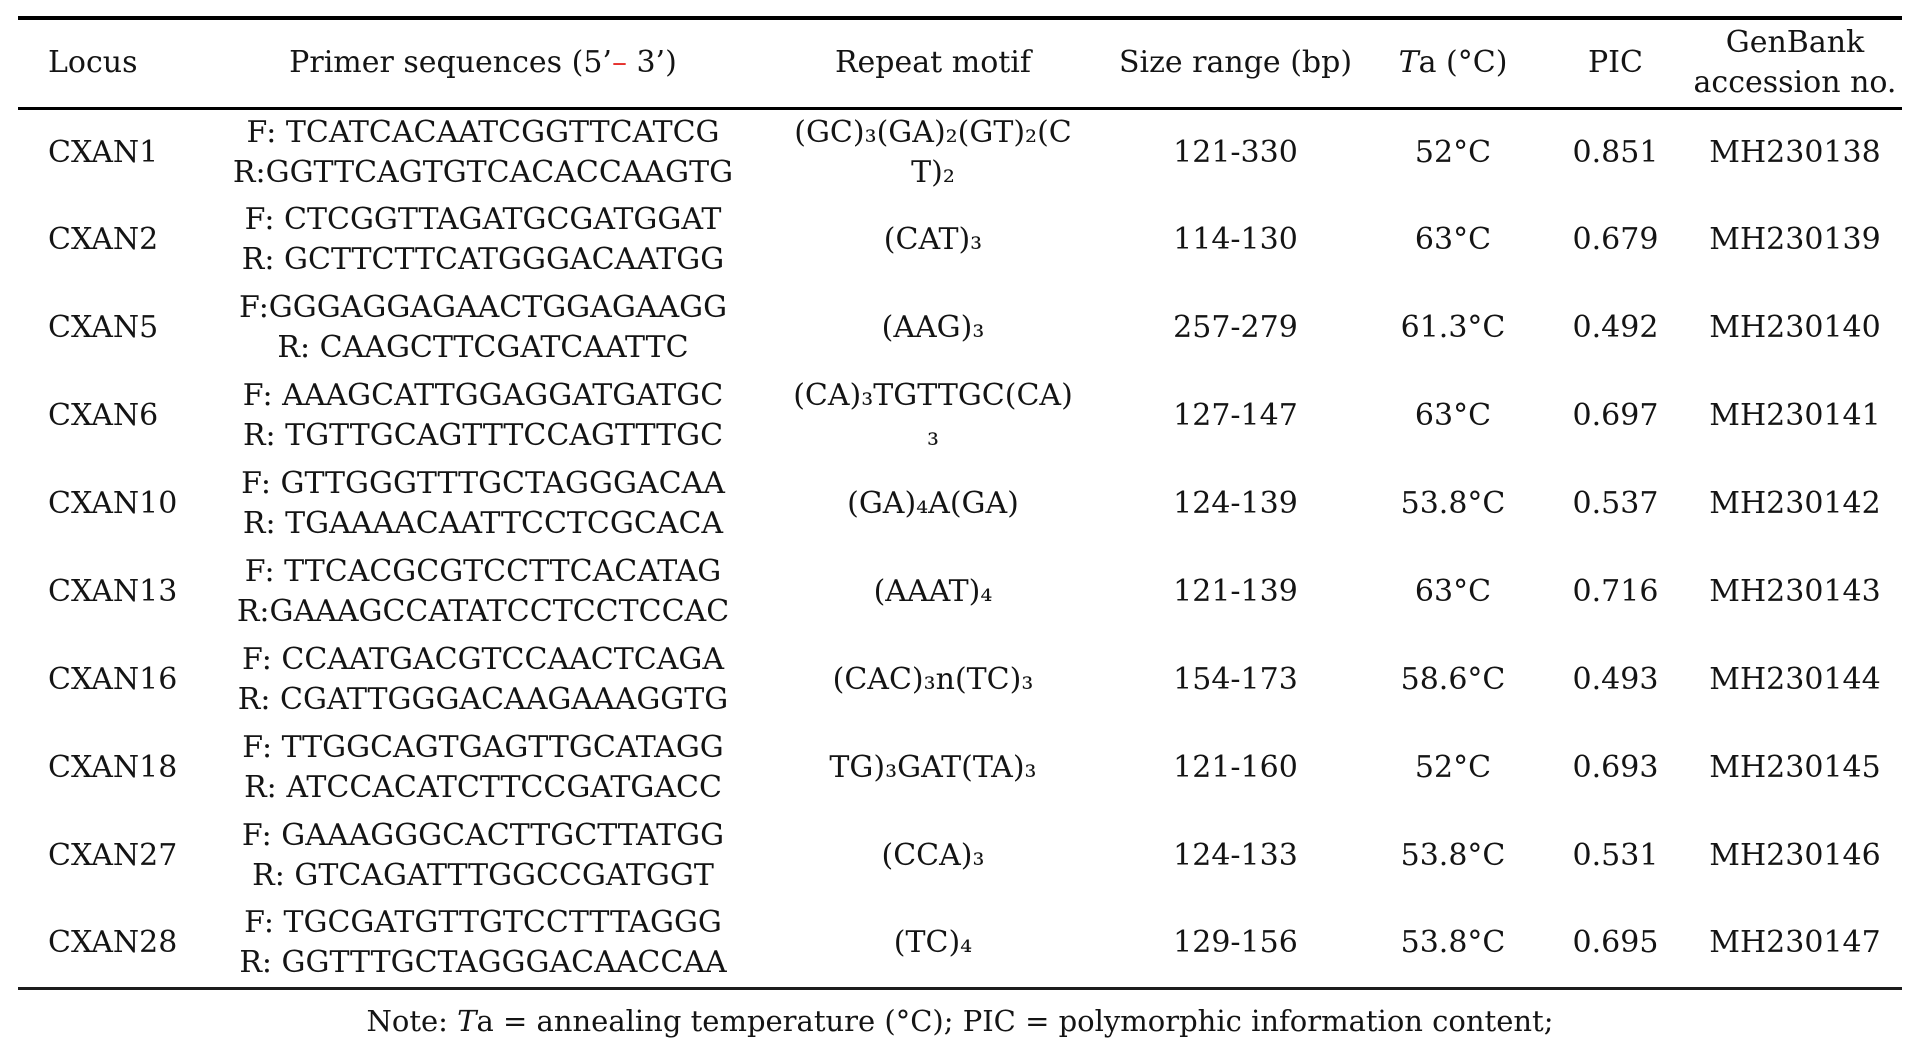 The image size is (1920, 1047). What do you see at coordinates (1795, 679) in the screenshot?
I see `genbank-cell: MH230144` at bounding box center [1795, 679].